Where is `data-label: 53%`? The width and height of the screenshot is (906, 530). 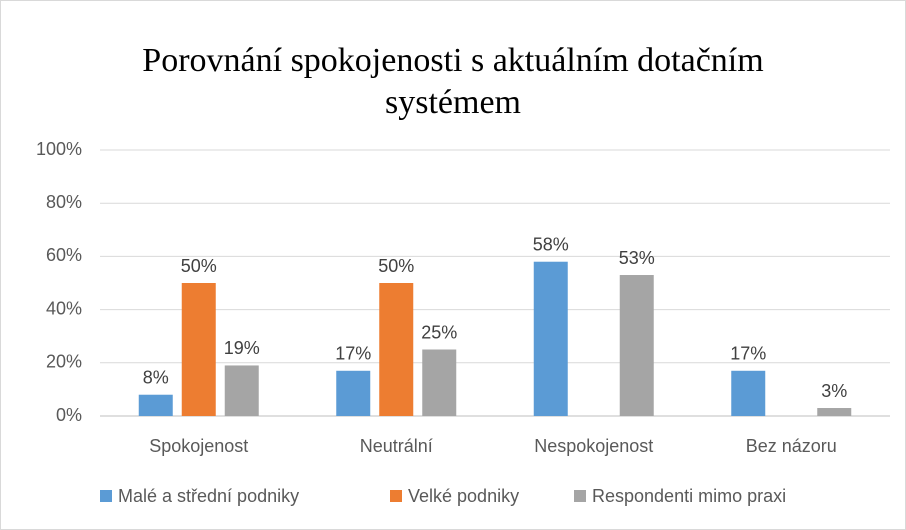
data-label: 53% is located at coordinates (637, 258).